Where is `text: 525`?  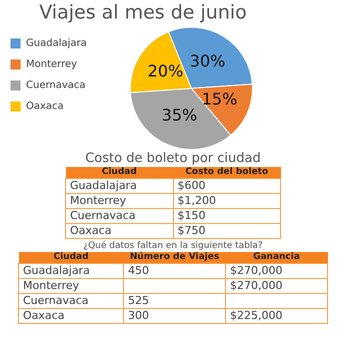 text: 525 is located at coordinates (139, 300).